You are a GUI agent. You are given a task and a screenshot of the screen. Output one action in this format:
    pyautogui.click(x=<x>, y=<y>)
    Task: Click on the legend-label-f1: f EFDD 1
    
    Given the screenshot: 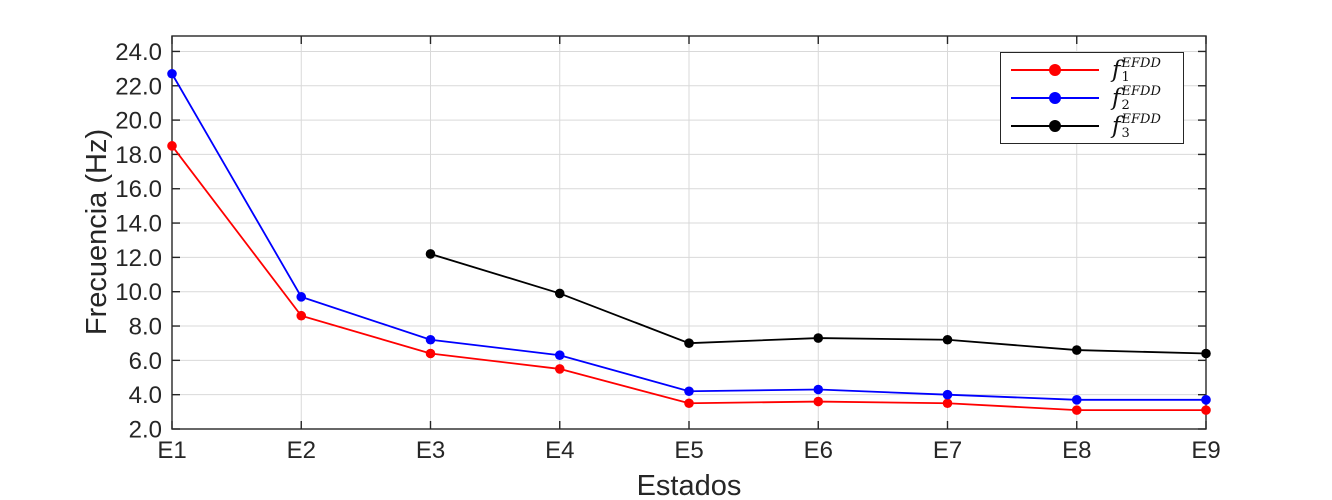 What is the action you would take?
    pyautogui.click(x=1136, y=70)
    